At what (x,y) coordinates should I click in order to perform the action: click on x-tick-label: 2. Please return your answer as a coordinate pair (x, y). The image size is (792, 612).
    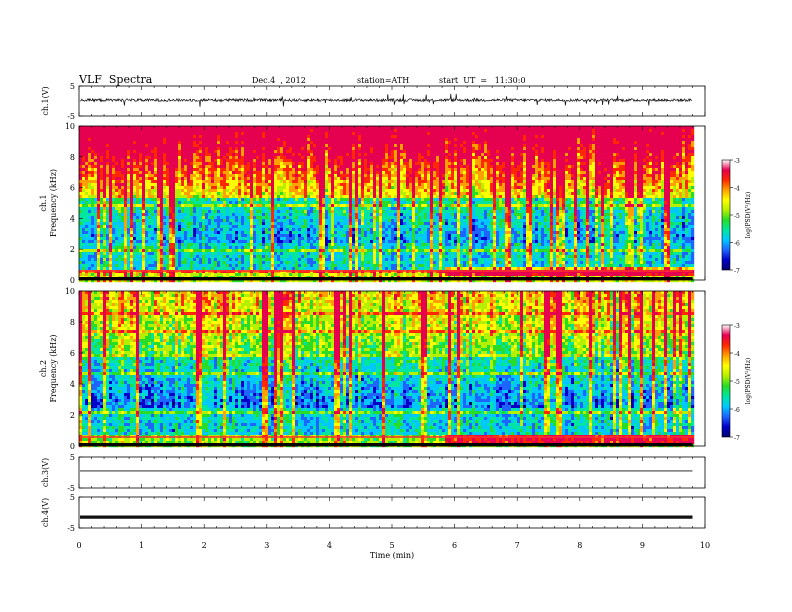
    Looking at the image, I should click on (204, 545).